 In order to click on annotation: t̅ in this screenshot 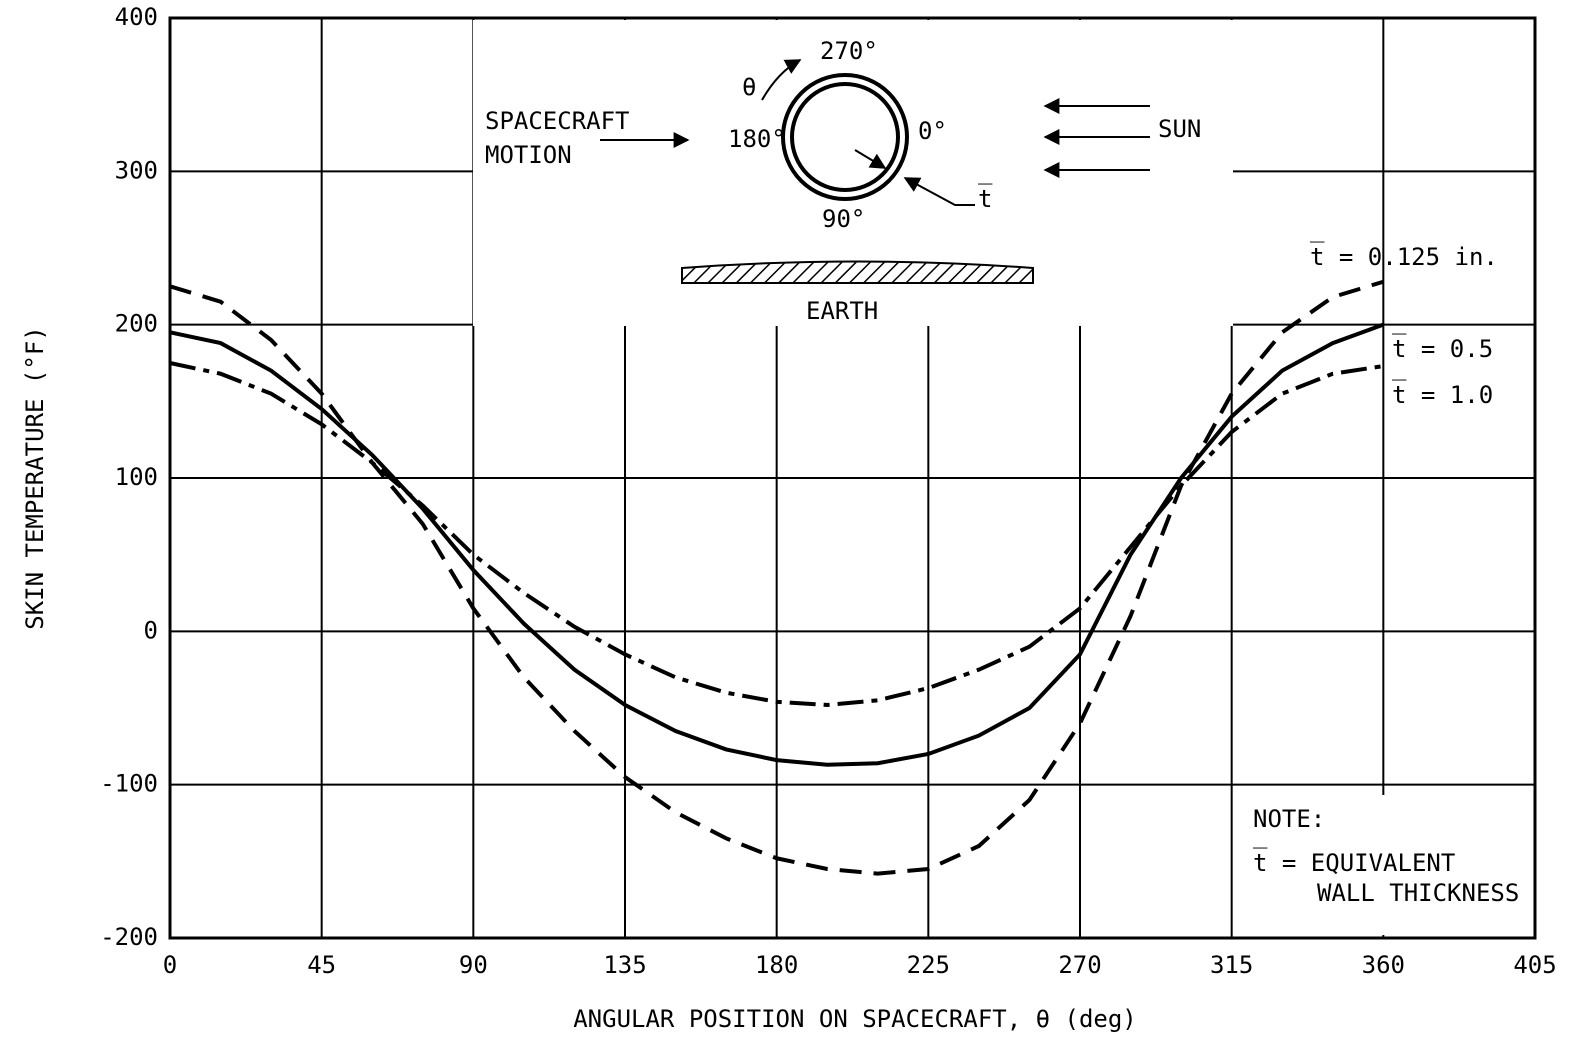, I will do `click(985, 198)`.